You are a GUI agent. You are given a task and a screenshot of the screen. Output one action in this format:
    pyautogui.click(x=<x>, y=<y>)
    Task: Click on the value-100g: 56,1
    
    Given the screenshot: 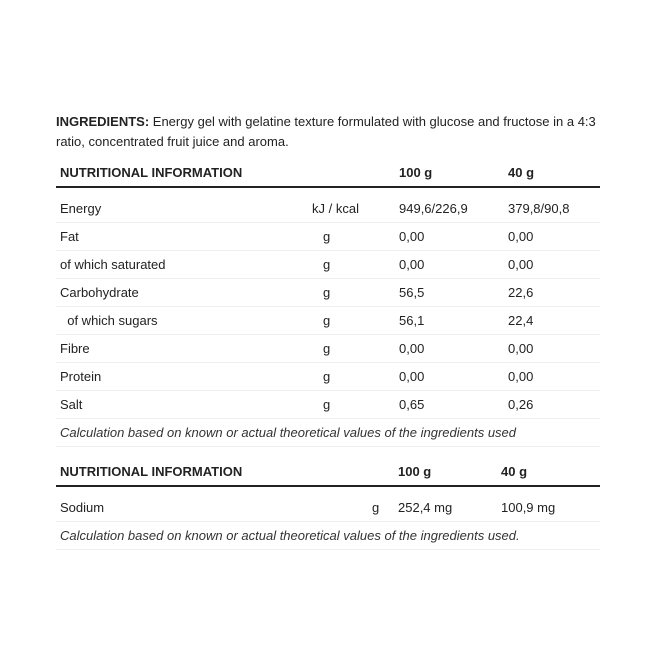 What is the action you would take?
    pyautogui.click(x=412, y=320)
    